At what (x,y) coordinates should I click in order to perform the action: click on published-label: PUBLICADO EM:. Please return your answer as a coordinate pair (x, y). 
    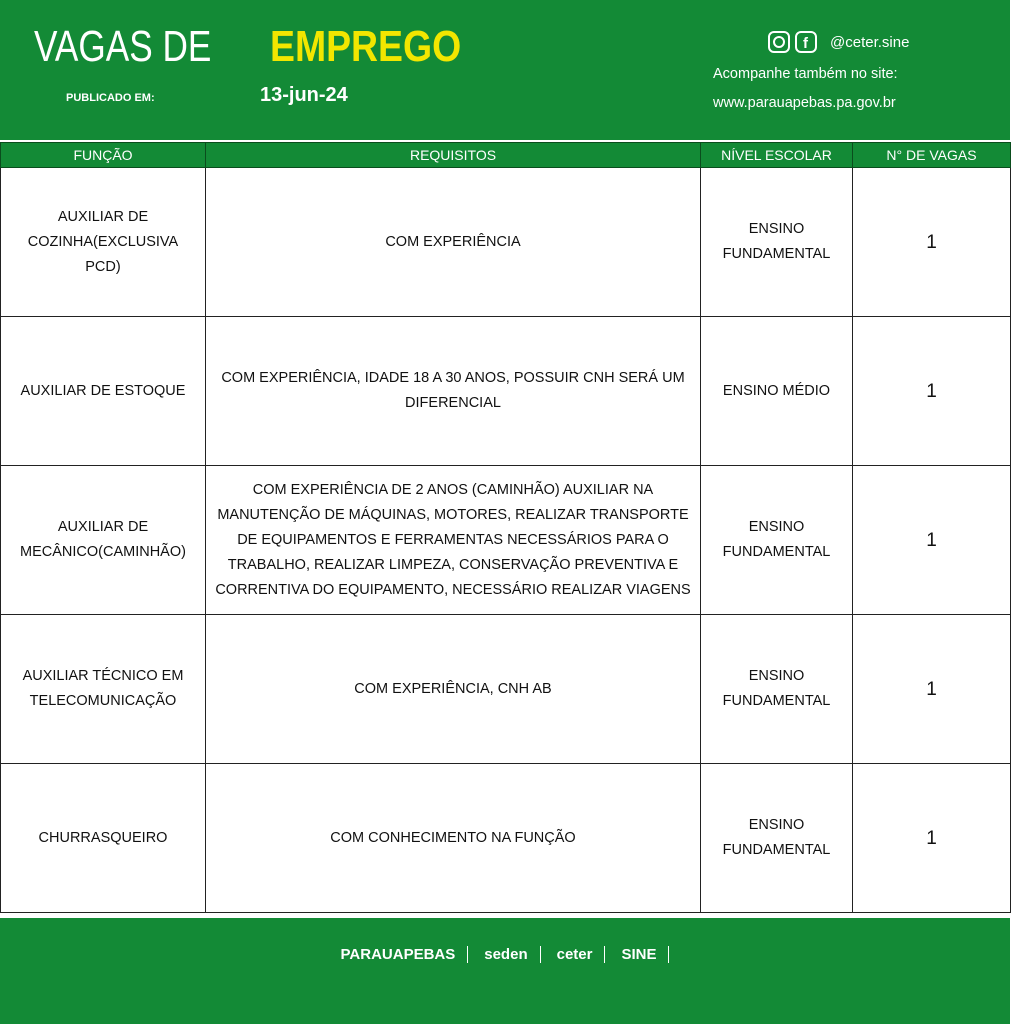
    Looking at the image, I should click on (110, 98).